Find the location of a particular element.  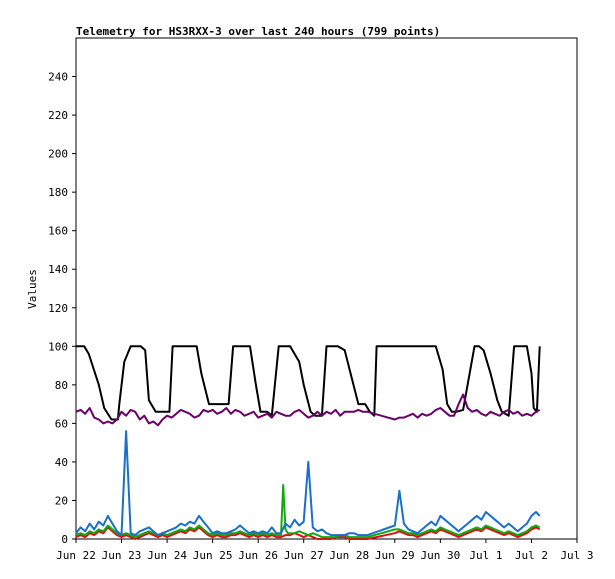

y-axis: 0 20 40 60 80 100 120 140 160 180 200 220 240 is located at coordinates (62, 308).